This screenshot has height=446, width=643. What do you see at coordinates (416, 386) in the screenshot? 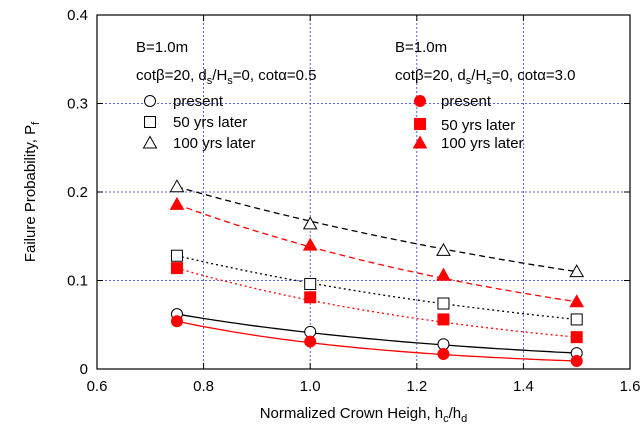
I see `x-tick-label: 1.2` at bounding box center [416, 386].